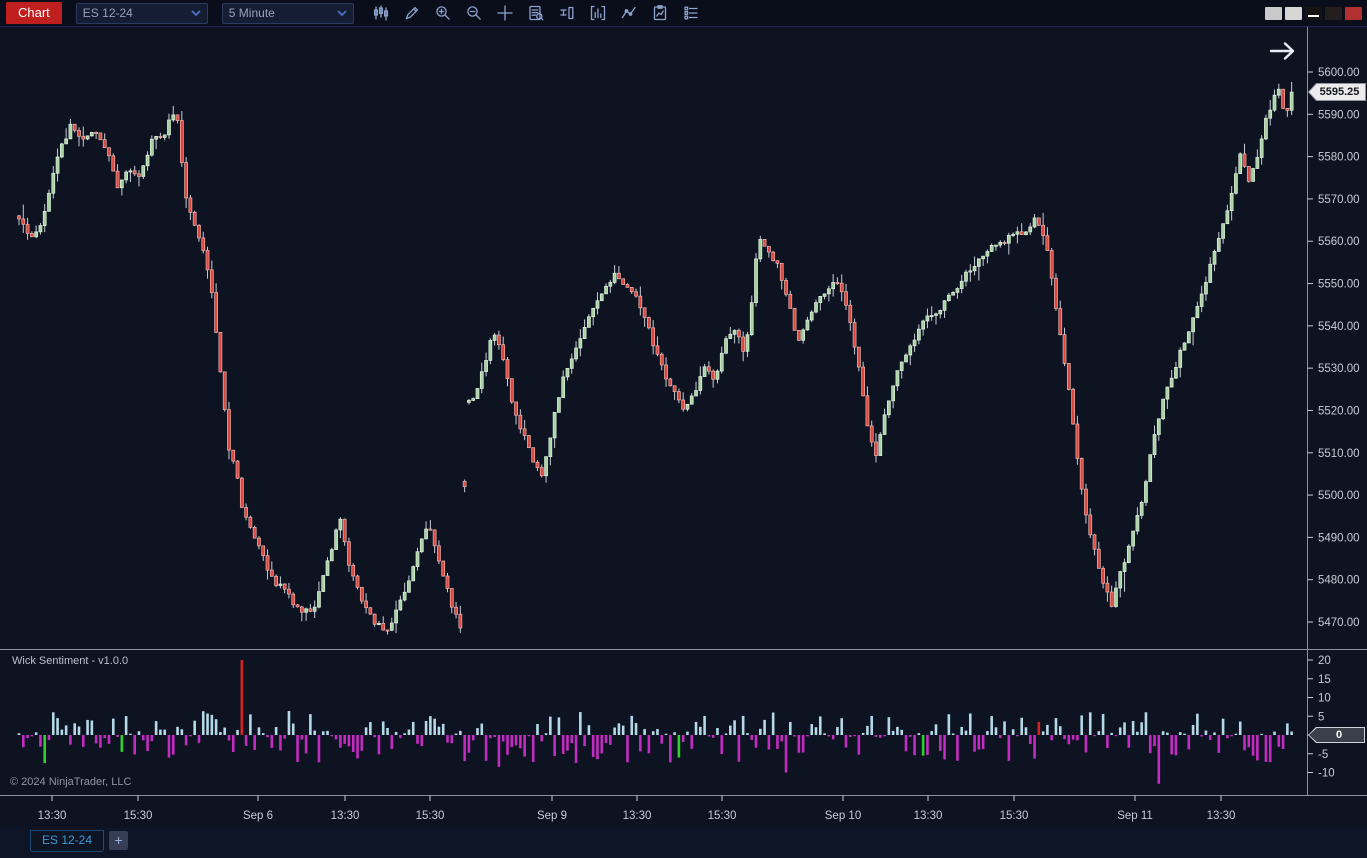  What do you see at coordinates (683, 843) in the screenshot?
I see `tab-bar: ES 12-24 +` at bounding box center [683, 843].